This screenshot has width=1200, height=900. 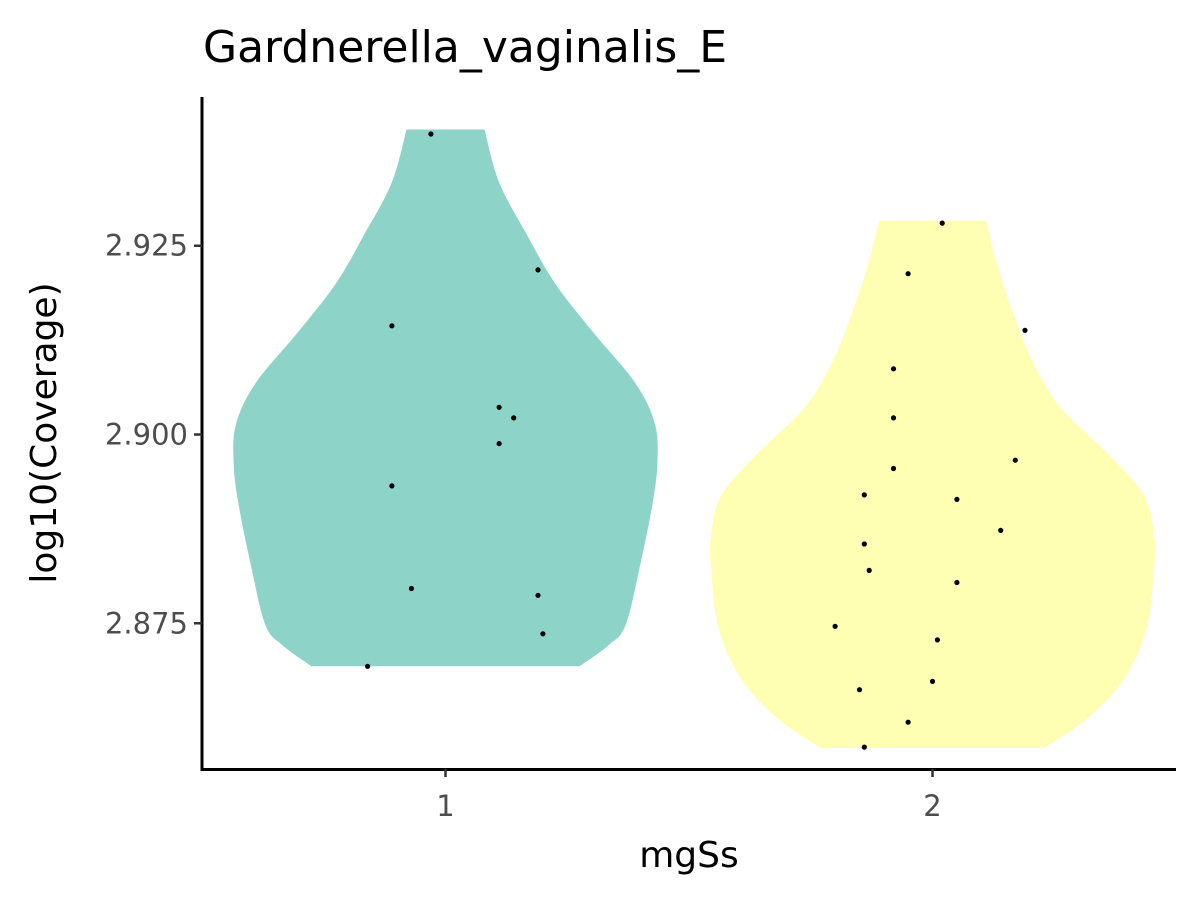 What do you see at coordinates (44, 432) in the screenshot?
I see `y-axis-title: log10(Coverage)` at bounding box center [44, 432].